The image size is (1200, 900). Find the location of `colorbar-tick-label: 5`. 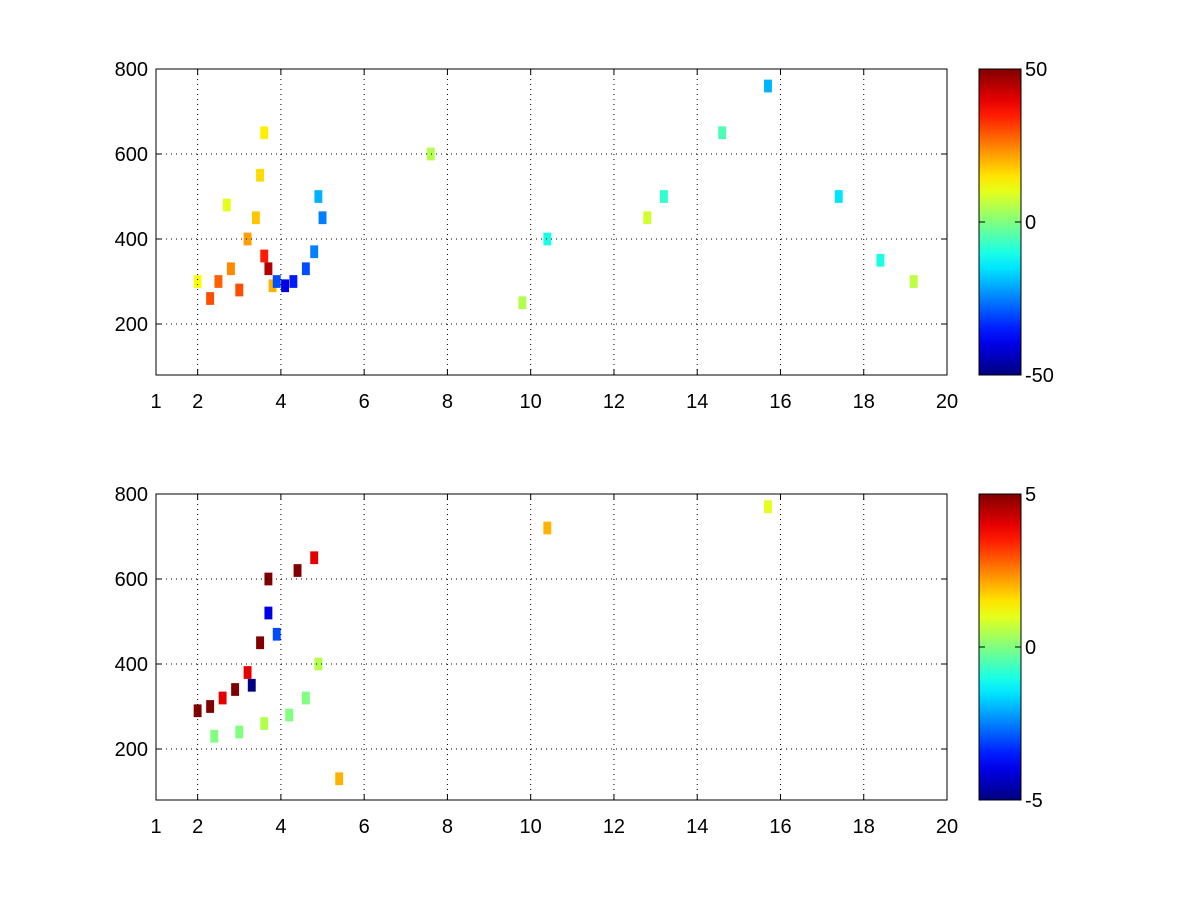

colorbar-tick-label: 5 is located at coordinates (1030, 495).